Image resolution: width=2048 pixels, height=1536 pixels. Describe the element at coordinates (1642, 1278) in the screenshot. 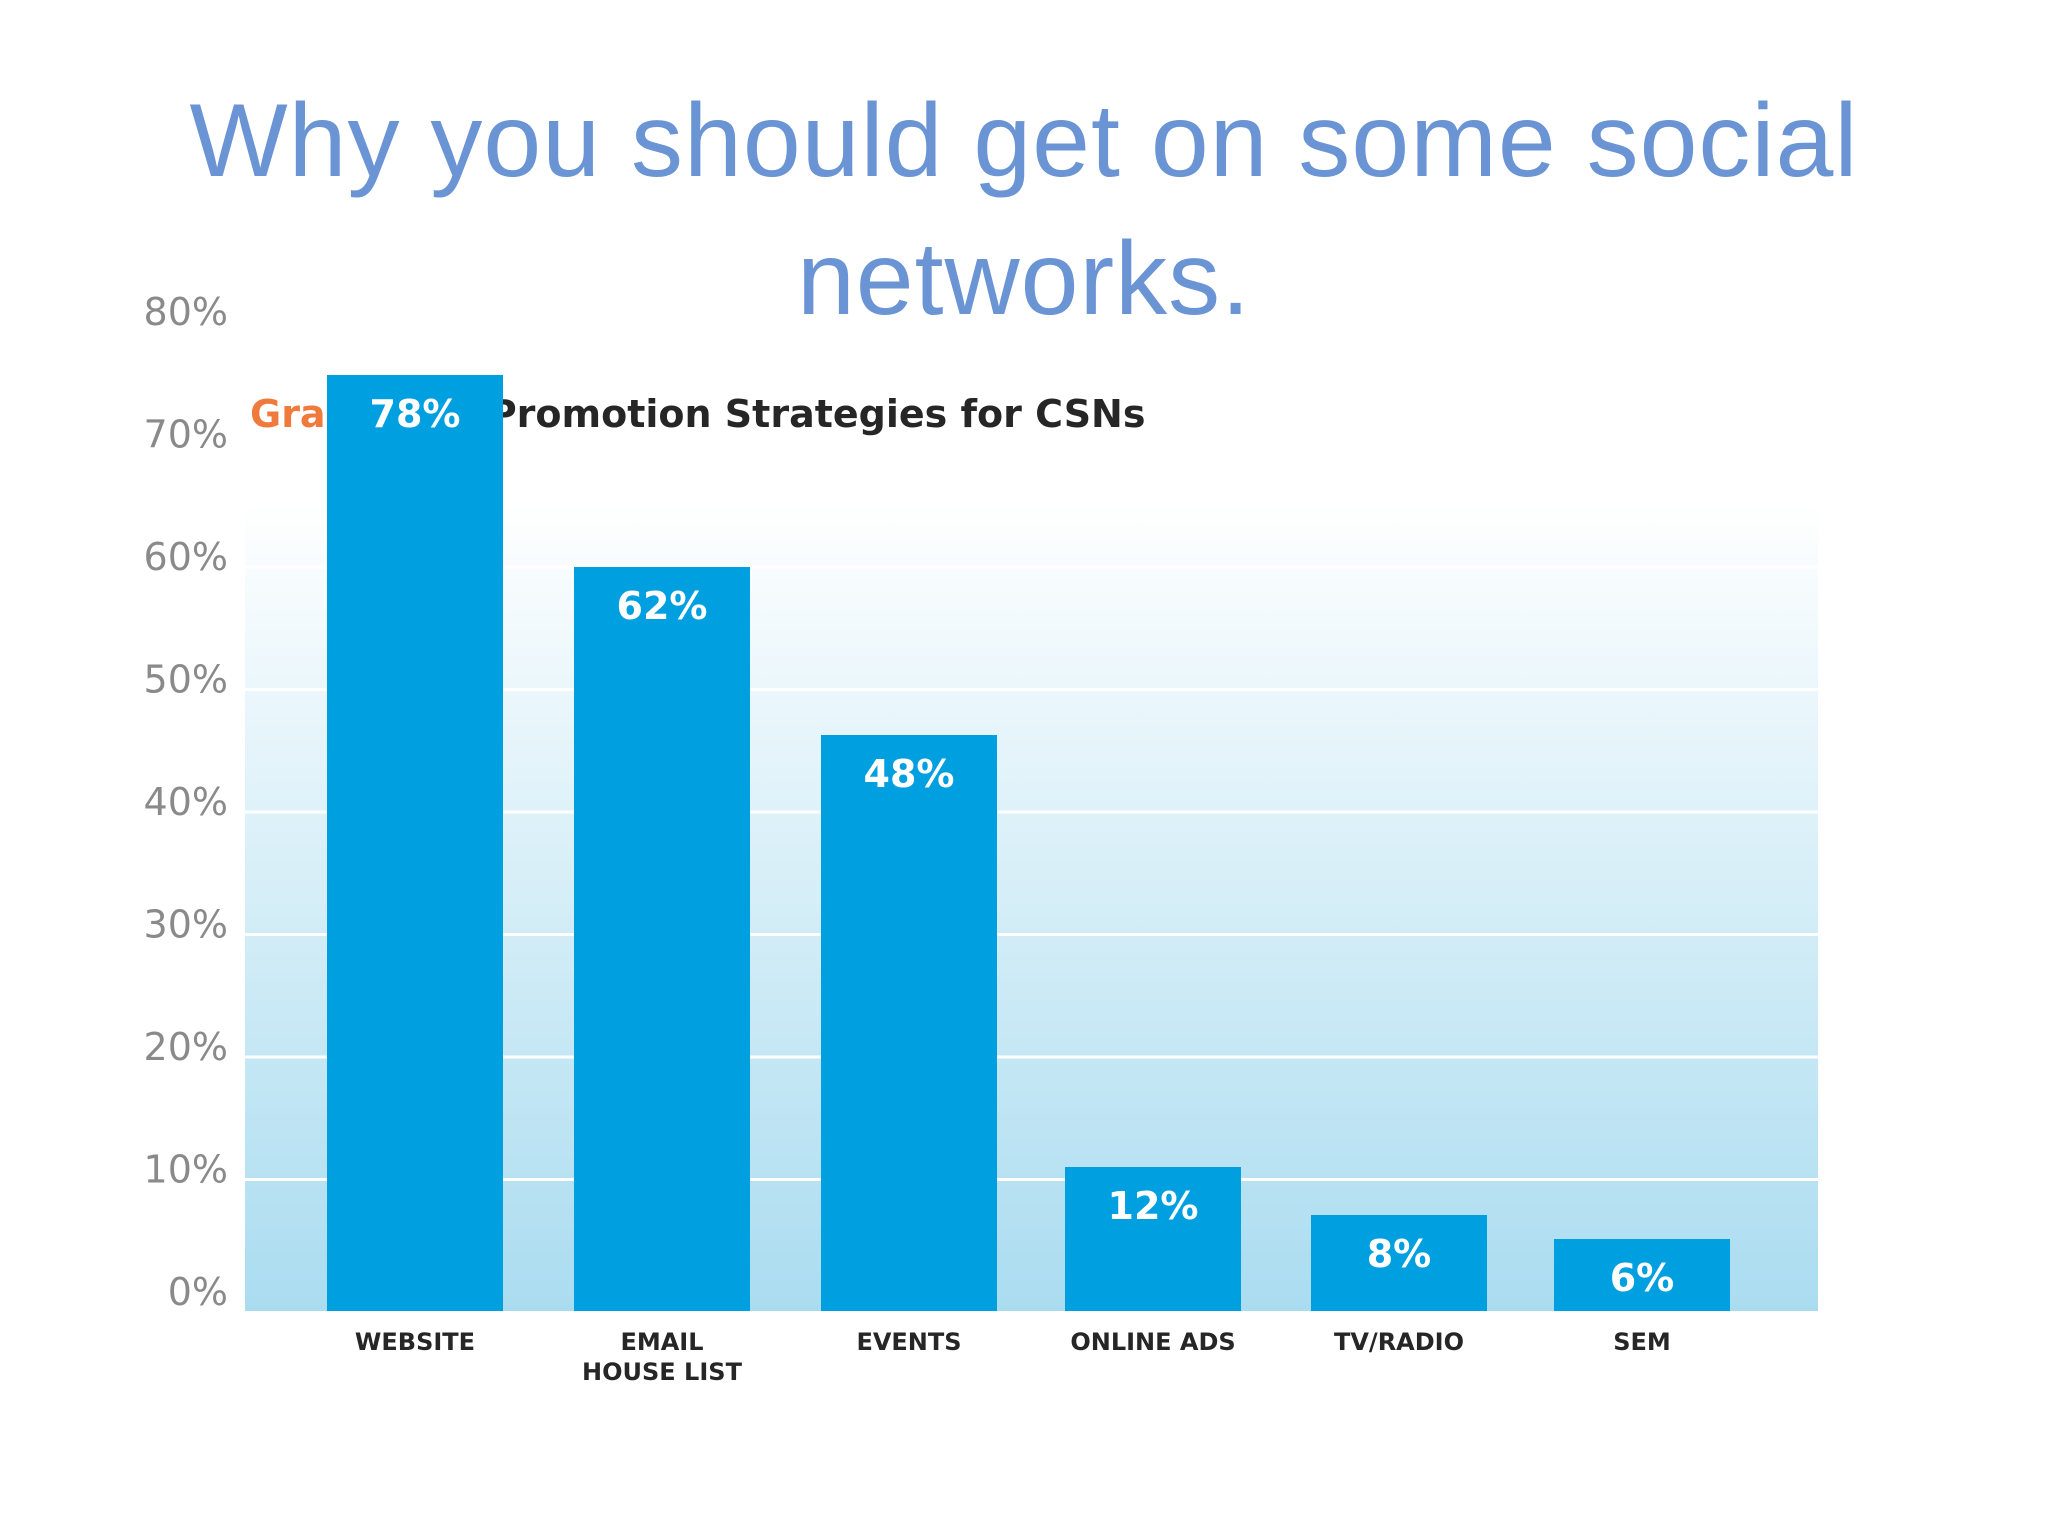

I see `bar-value-label: 6%` at that location.